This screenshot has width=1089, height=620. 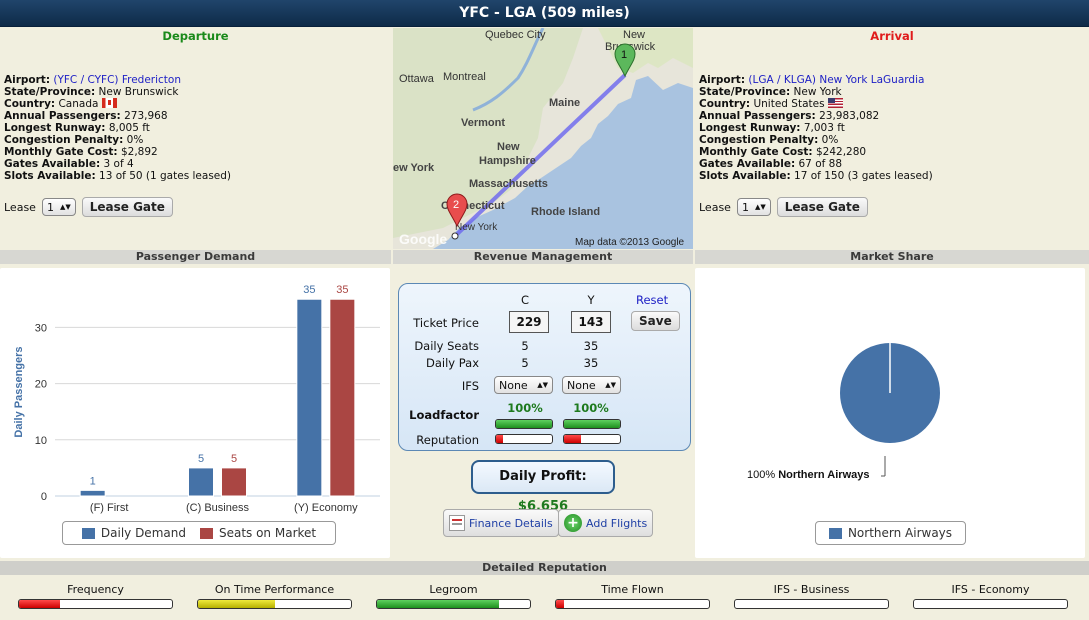 I want to click on ifs-label: IFS, so click(x=470, y=386).